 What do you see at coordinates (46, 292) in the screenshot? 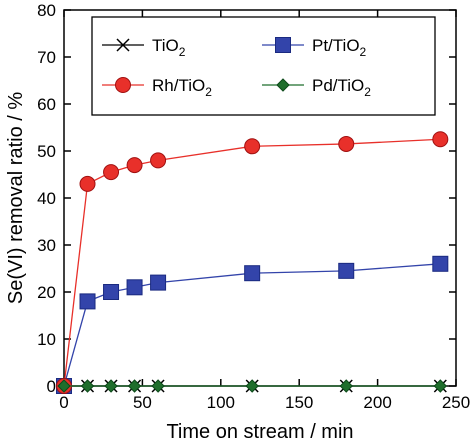
I see `y-tick-label: 20` at bounding box center [46, 292].